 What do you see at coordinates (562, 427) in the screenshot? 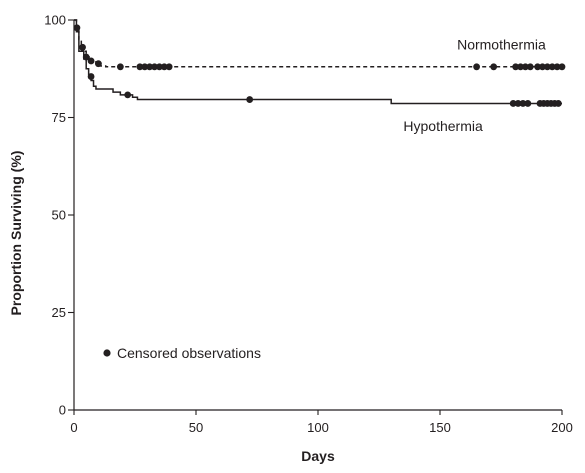
I see `x-tick-label: 200` at bounding box center [562, 427].